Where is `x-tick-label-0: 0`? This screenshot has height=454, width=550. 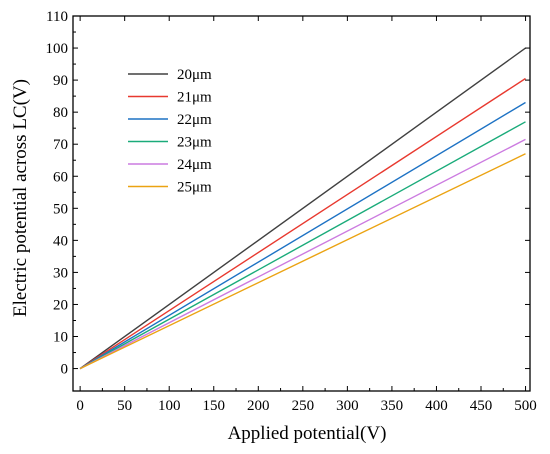
x-tick-label-0: 0 is located at coordinates (80, 406).